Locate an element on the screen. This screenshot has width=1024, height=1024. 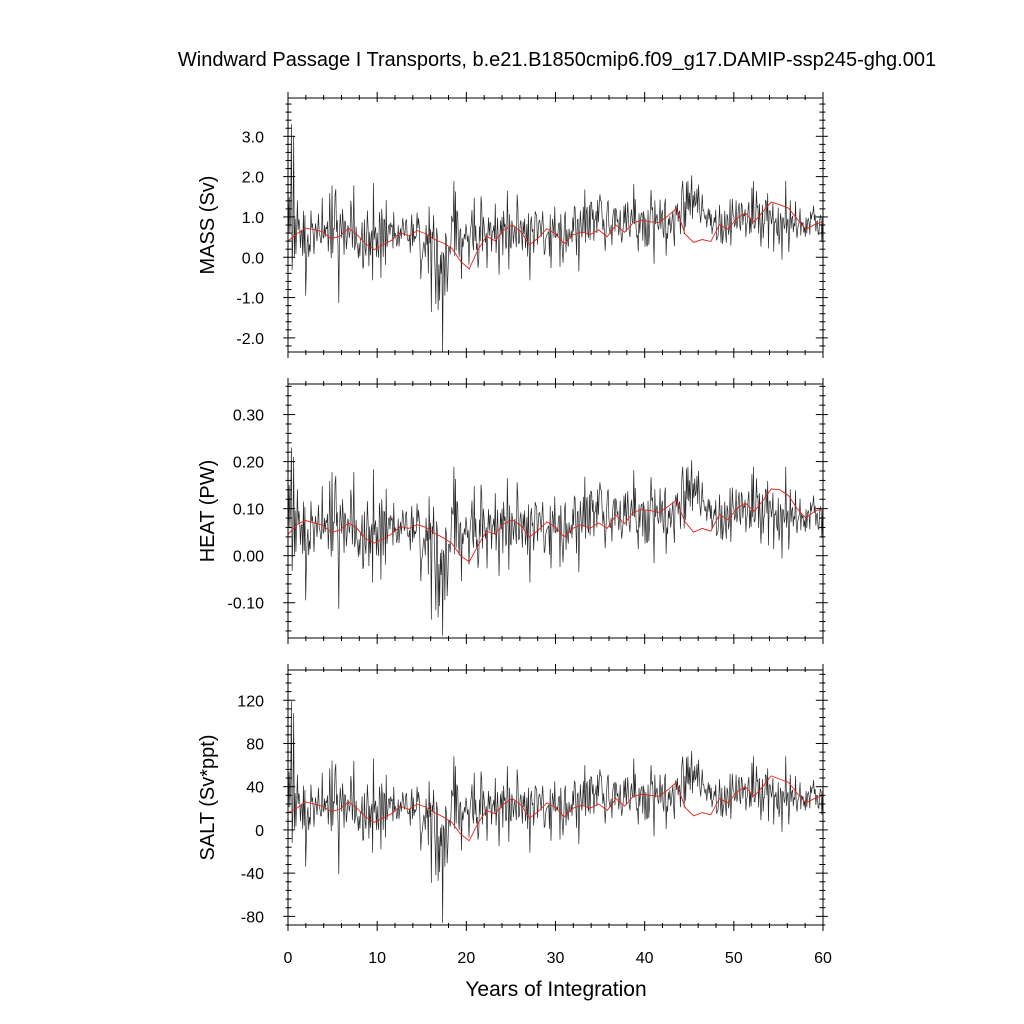
y-tick-label: -80 is located at coordinates (252, 917).